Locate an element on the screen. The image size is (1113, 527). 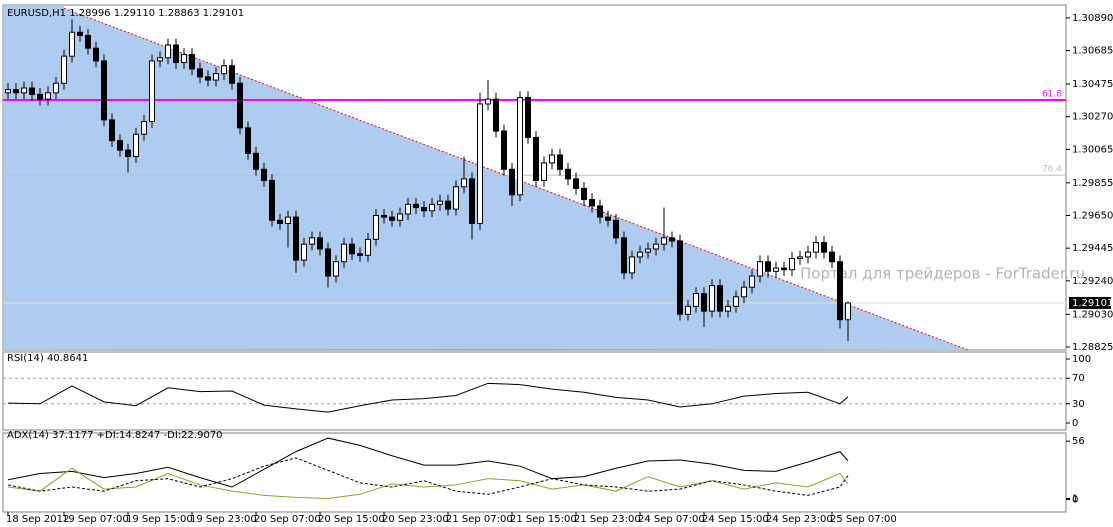
y-tick-label: 1.29030 is located at coordinates (1092, 314).